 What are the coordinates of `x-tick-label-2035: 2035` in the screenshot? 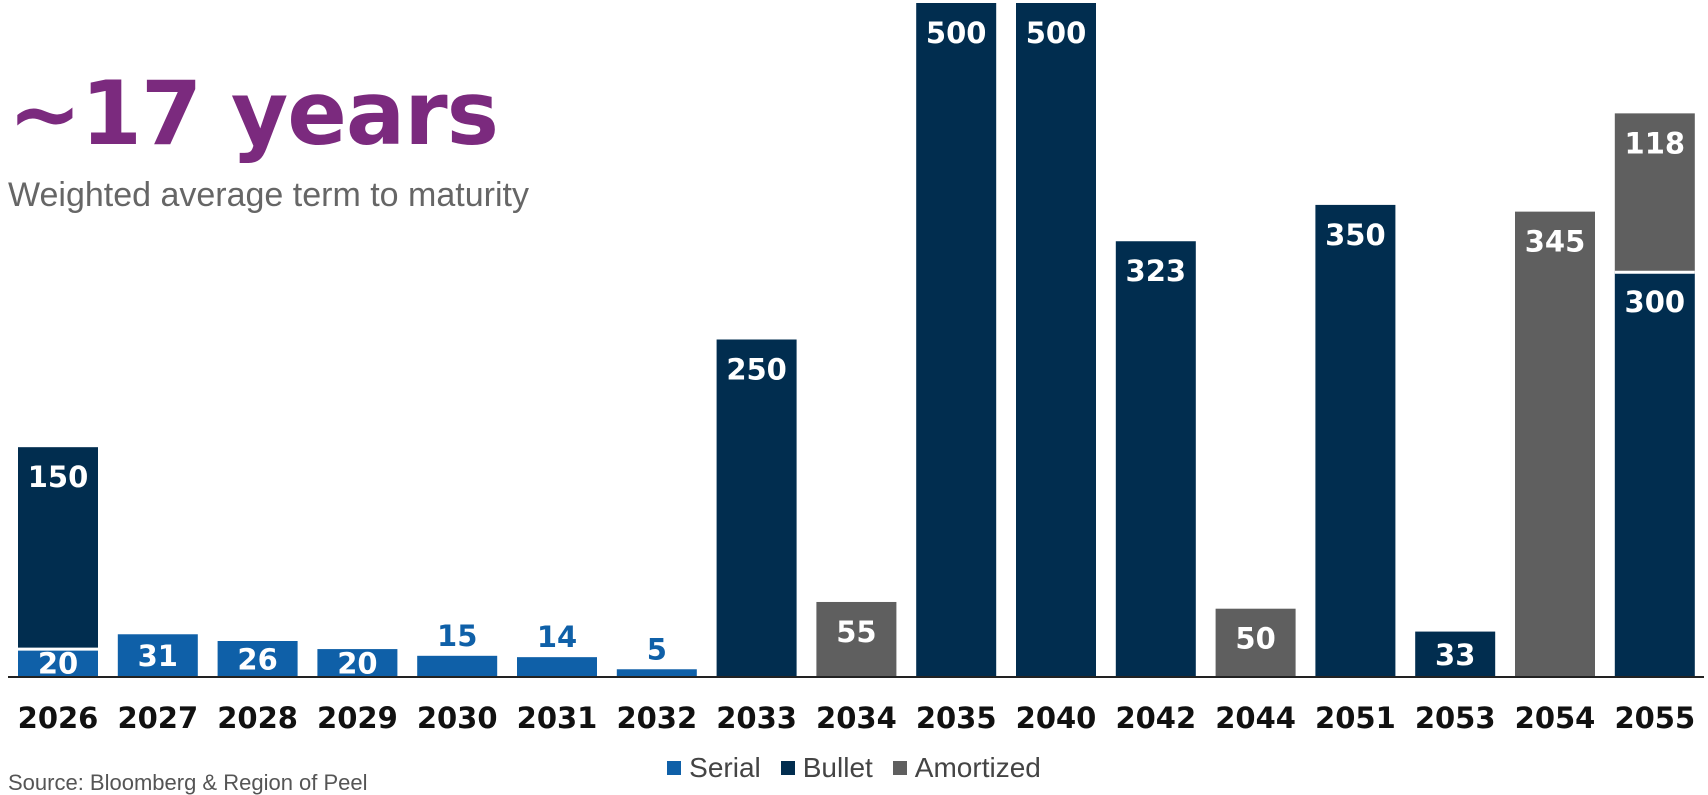 It's located at (956, 718).